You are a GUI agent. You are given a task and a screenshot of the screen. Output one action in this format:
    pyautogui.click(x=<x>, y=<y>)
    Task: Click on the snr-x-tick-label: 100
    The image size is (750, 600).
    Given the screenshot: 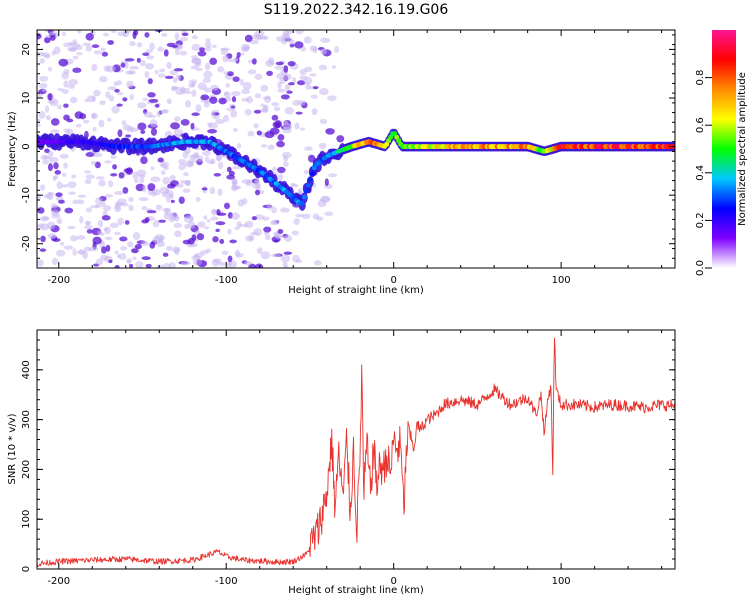 What is the action you would take?
    pyautogui.click(x=561, y=581)
    